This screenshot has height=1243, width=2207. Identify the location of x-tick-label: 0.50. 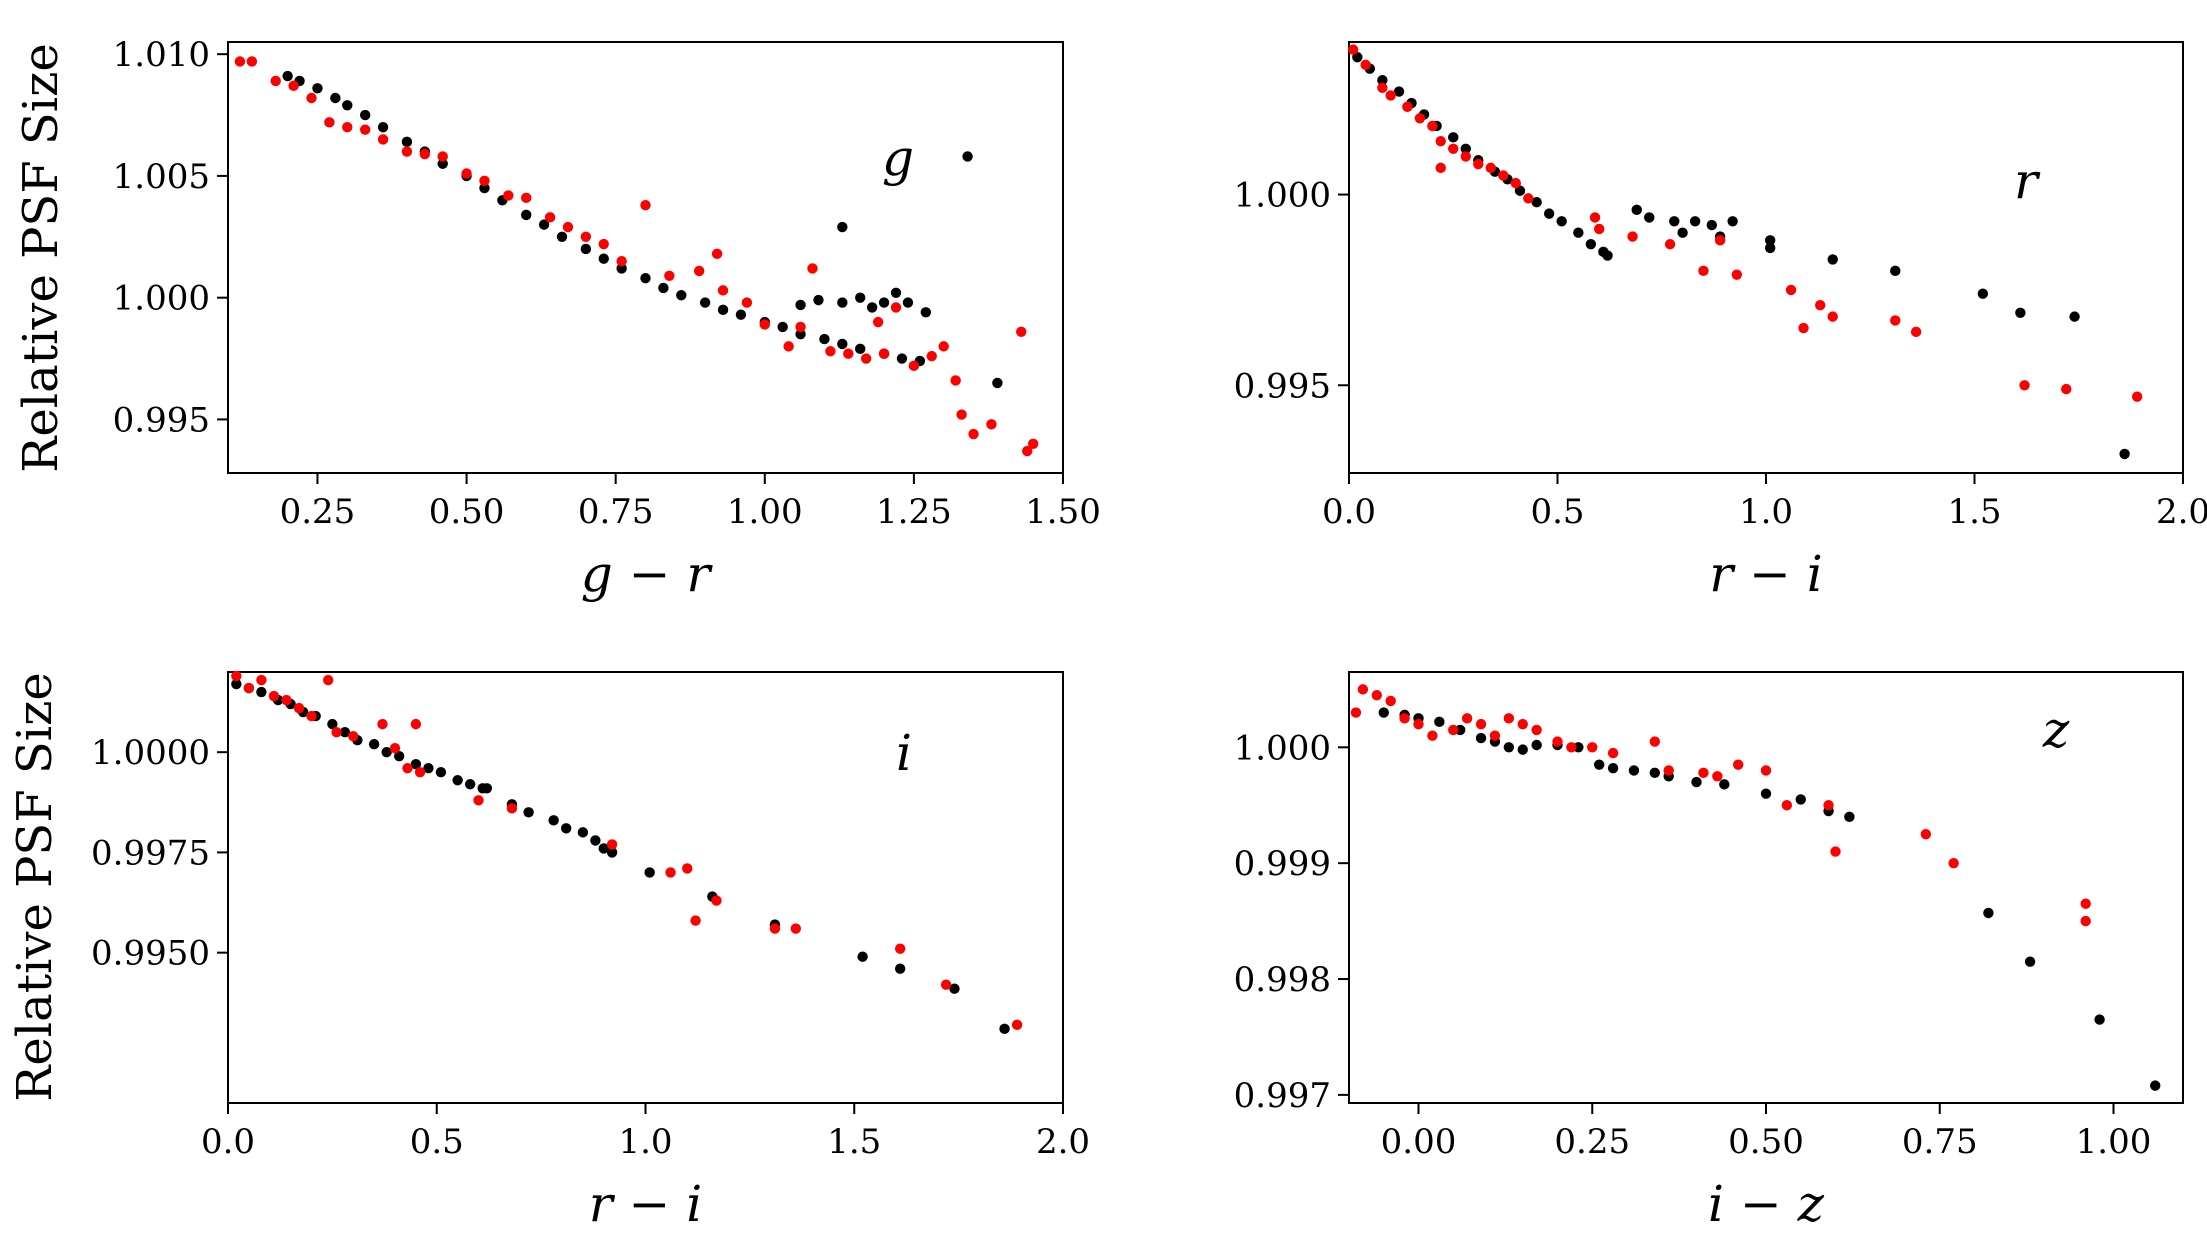
(1766, 1142).